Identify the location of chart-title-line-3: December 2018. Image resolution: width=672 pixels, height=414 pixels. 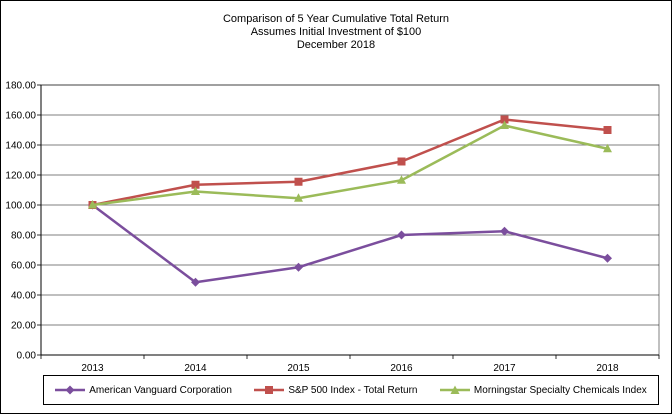
(336, 45).